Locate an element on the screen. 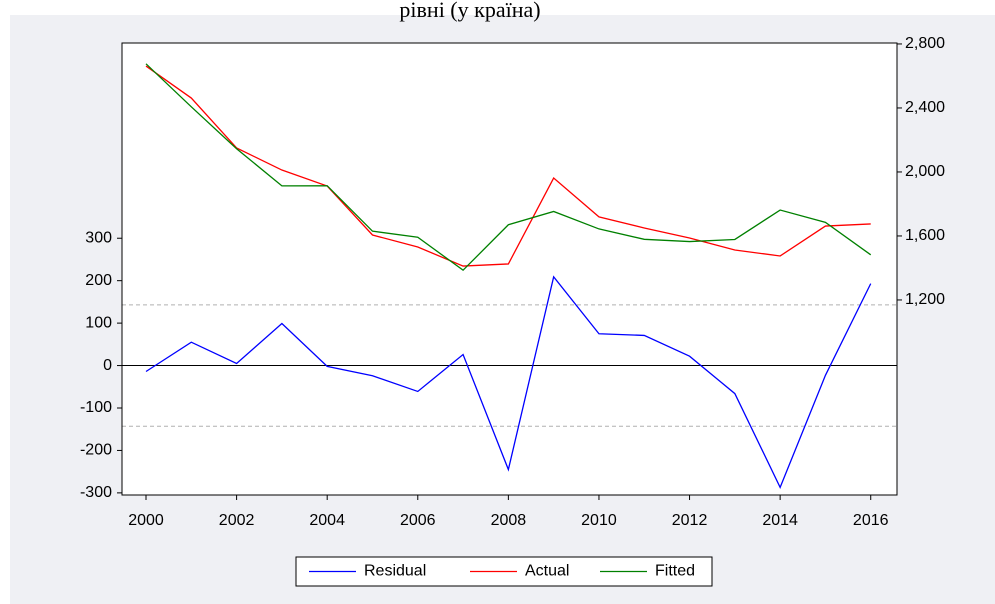 This screenshot has width=995, height=604. x-tick-label: 2004 is located at coordinates (327, 520).